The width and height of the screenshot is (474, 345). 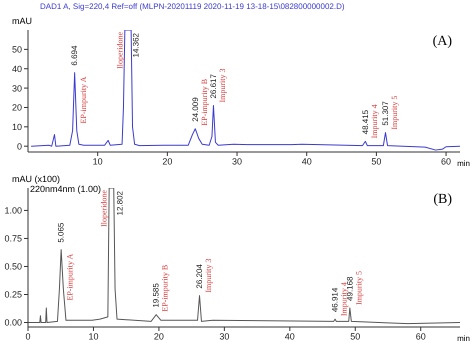 What do you see at coordinates (19, 146) in the screenshot?
I see `y-tick-label: 0` at bounding box center [19, 146].